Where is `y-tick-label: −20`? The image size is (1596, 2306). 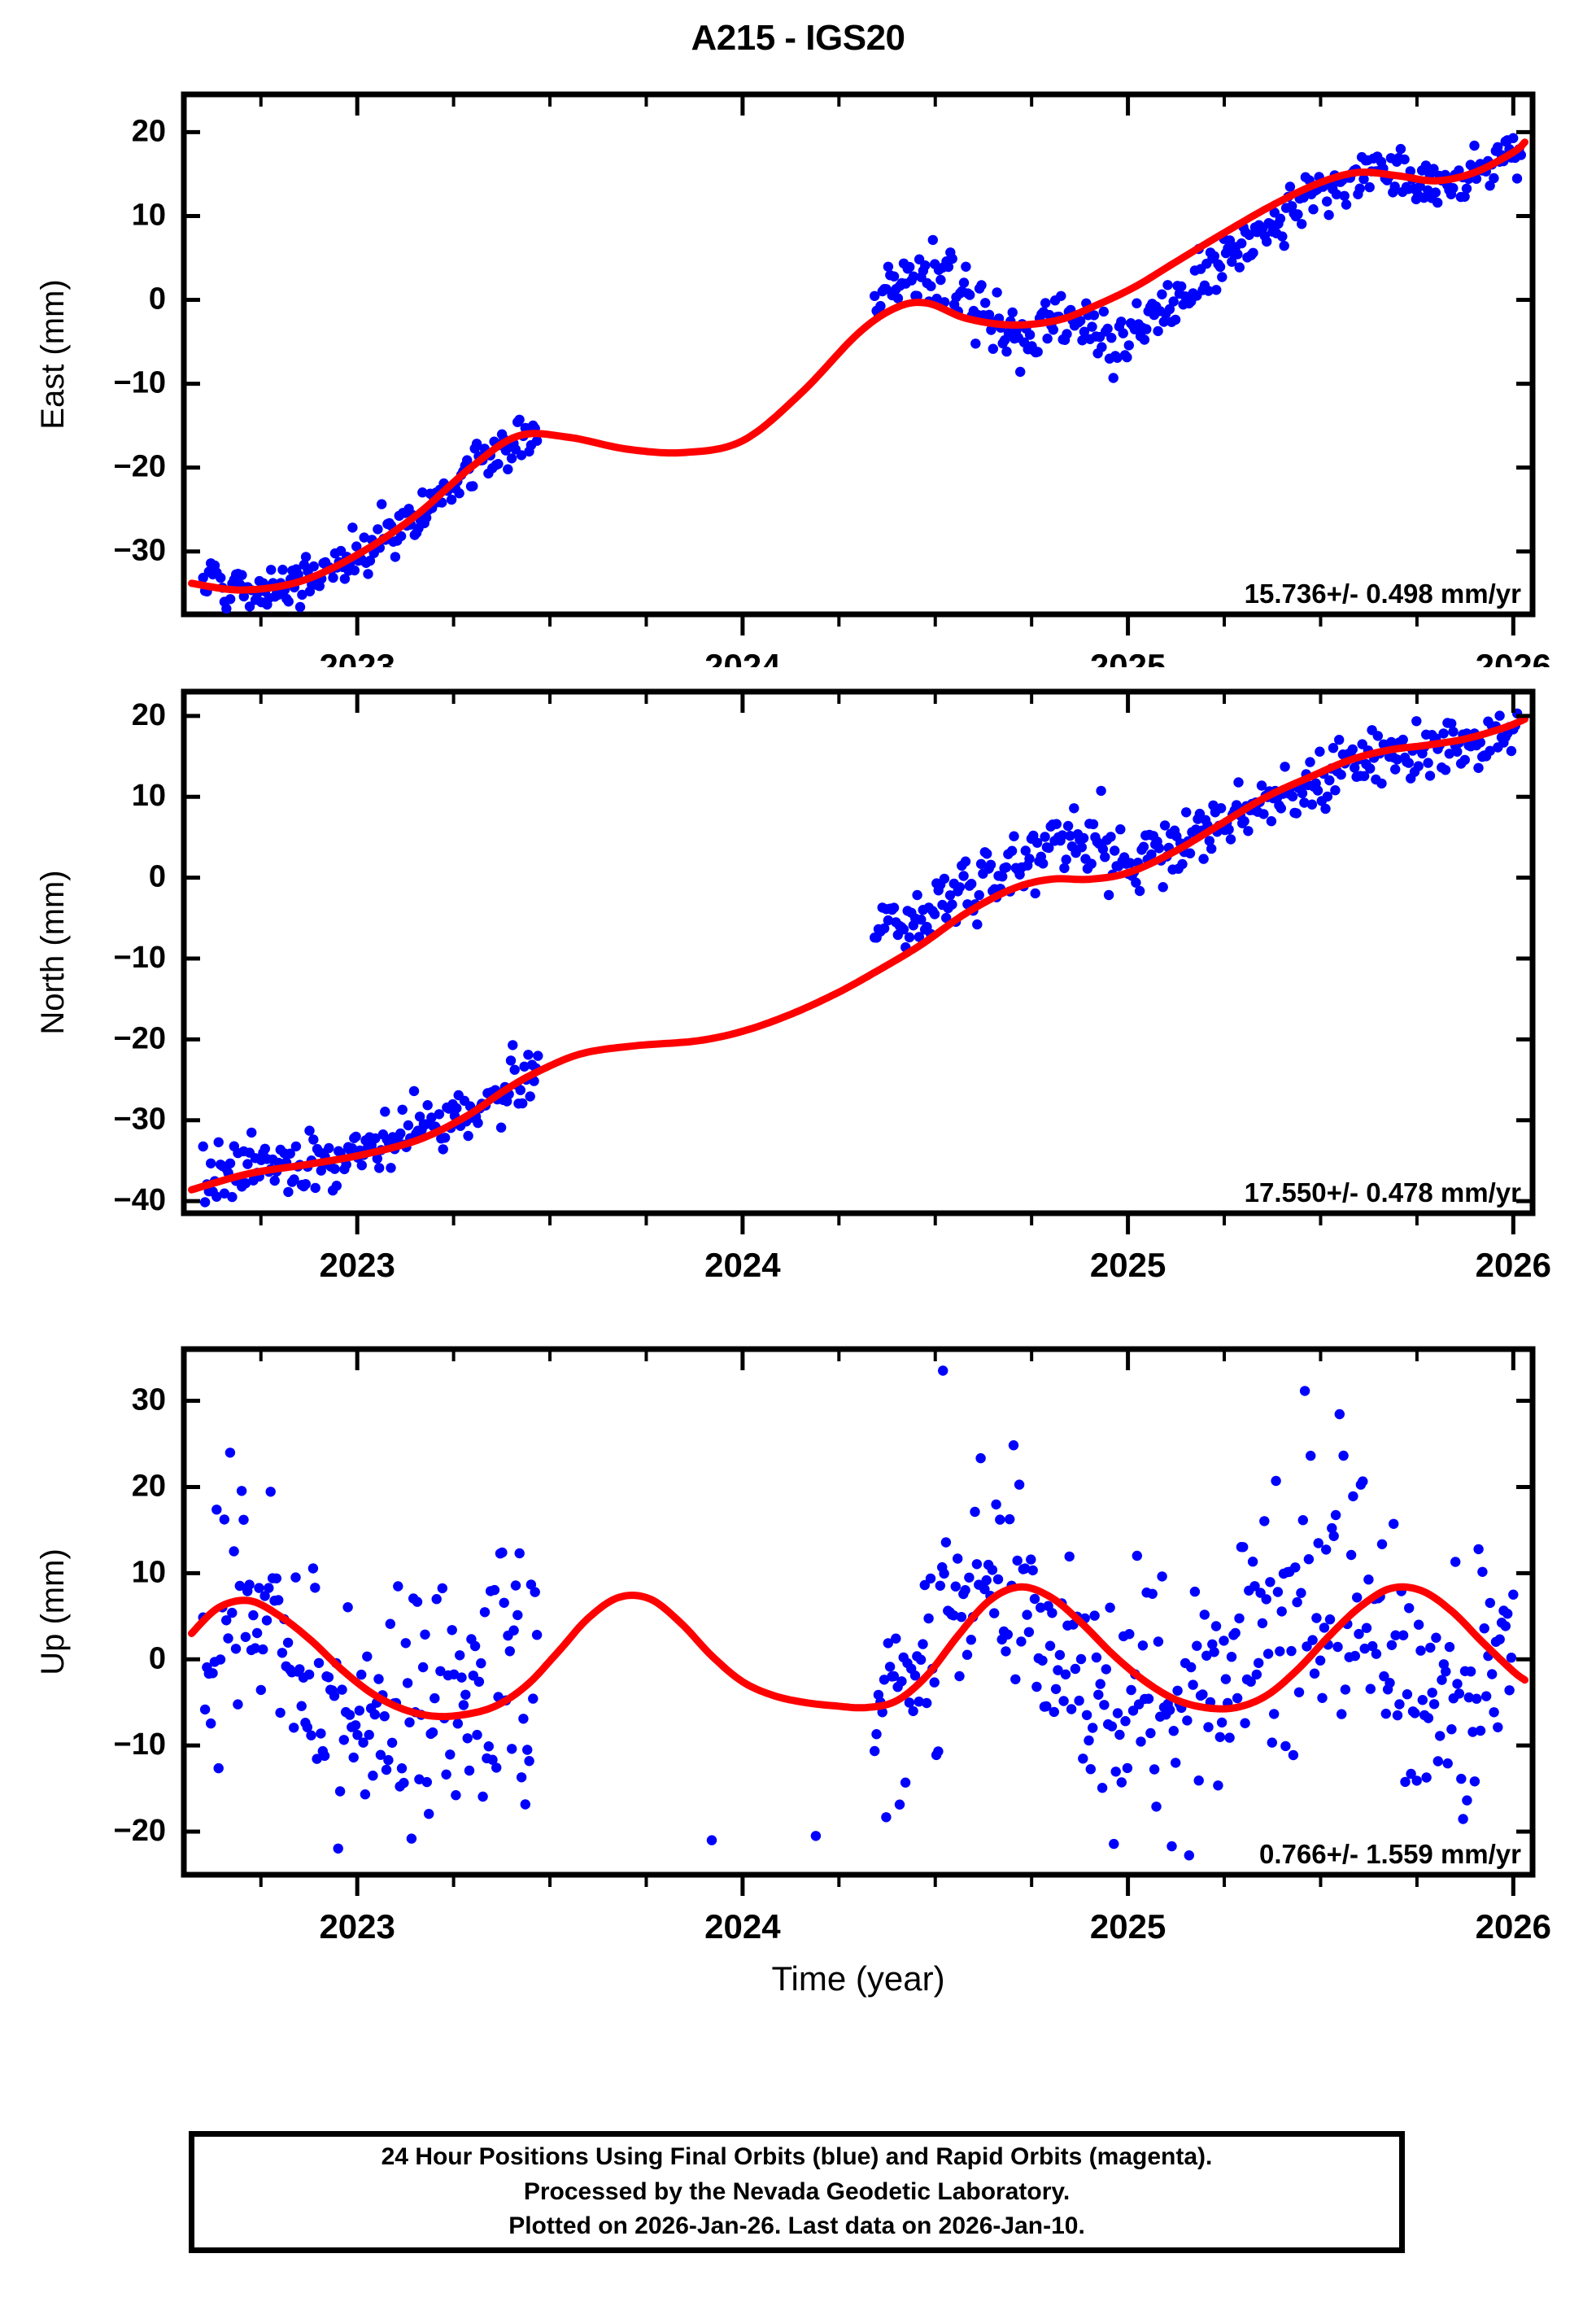 y-tick-label: −20 is located at coordinates (140, 1038).